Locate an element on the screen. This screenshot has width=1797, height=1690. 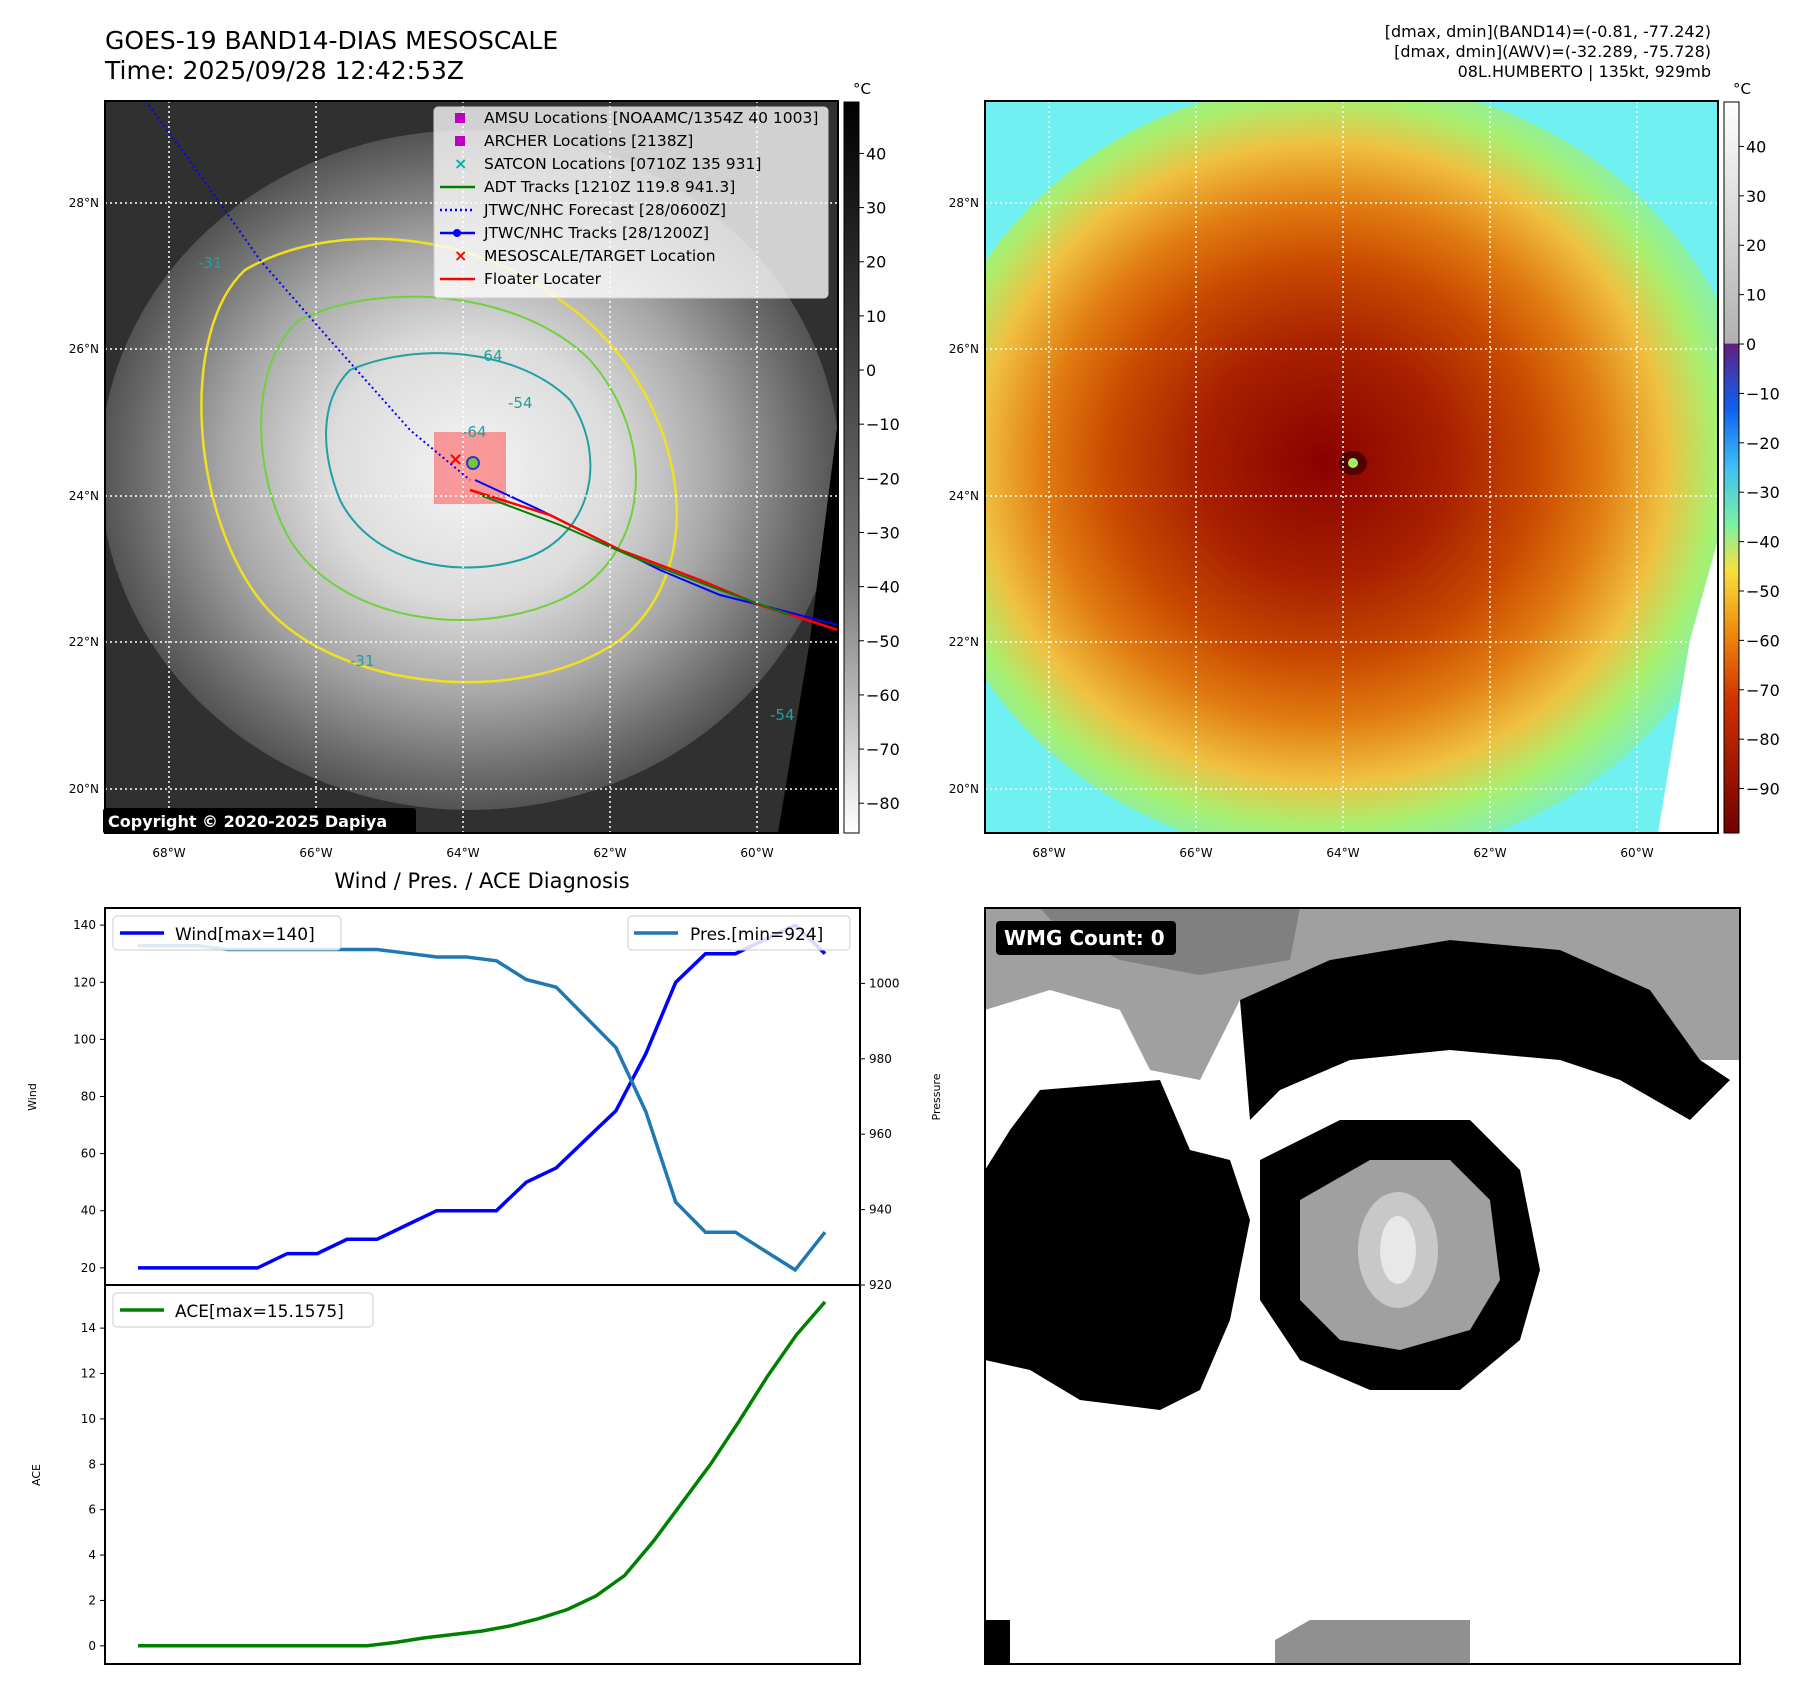
legend-item-label: MESOSCALE/TARGET Location is located at coordinates (600, 256).